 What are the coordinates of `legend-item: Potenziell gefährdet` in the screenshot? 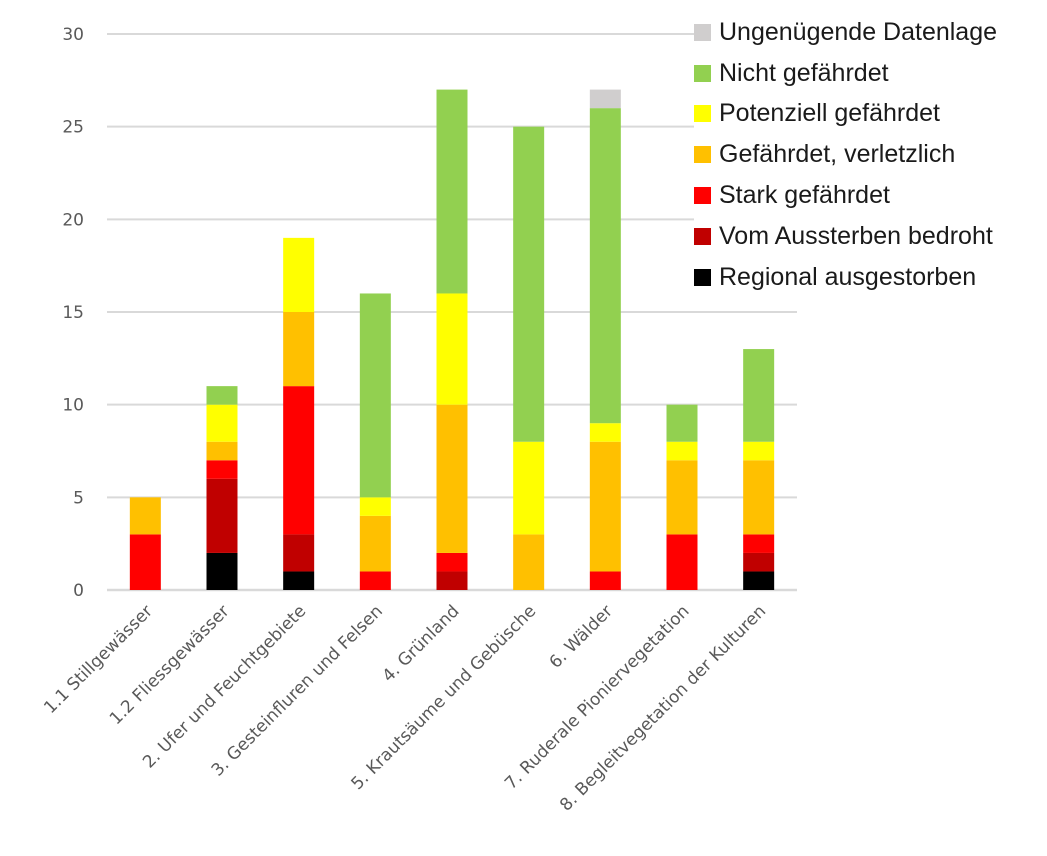 It's located at (845, 114).